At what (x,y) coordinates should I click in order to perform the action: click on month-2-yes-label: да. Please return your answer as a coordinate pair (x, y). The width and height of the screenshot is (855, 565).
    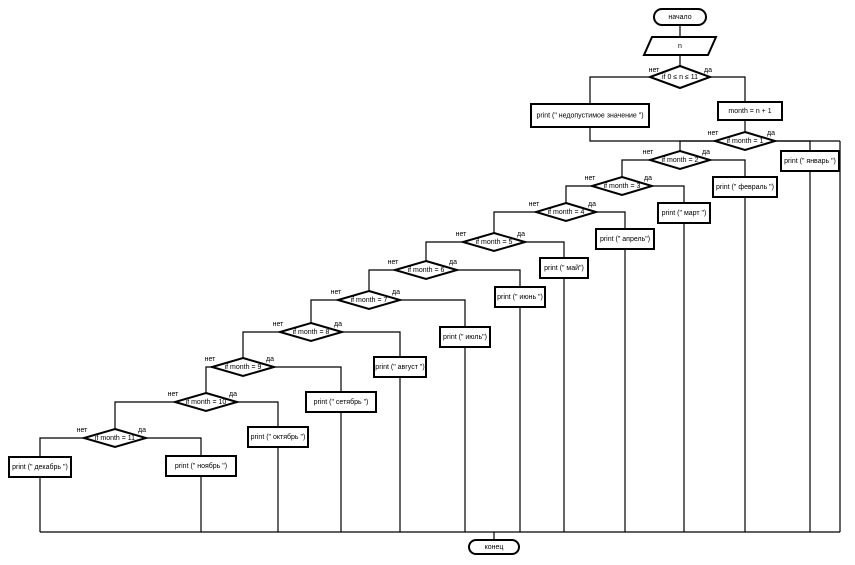
    Looking at the image, I should click on (706, 152).